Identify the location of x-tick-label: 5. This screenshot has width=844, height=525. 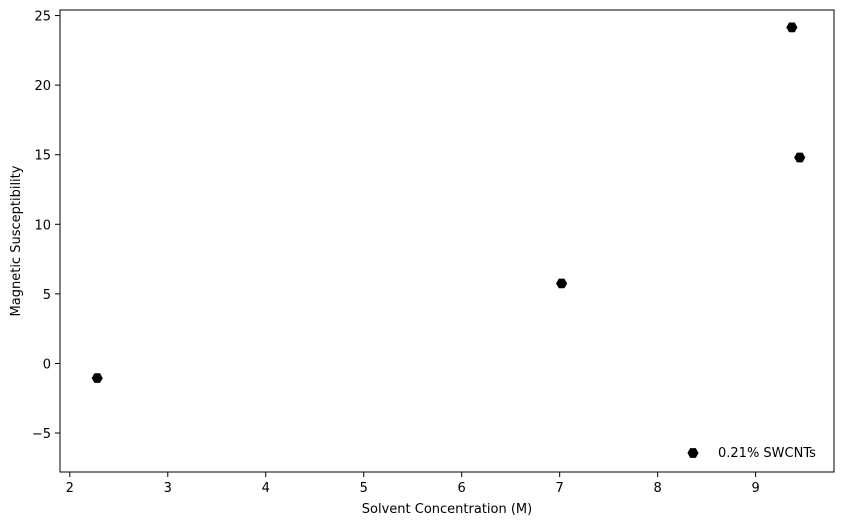
(364, 488).